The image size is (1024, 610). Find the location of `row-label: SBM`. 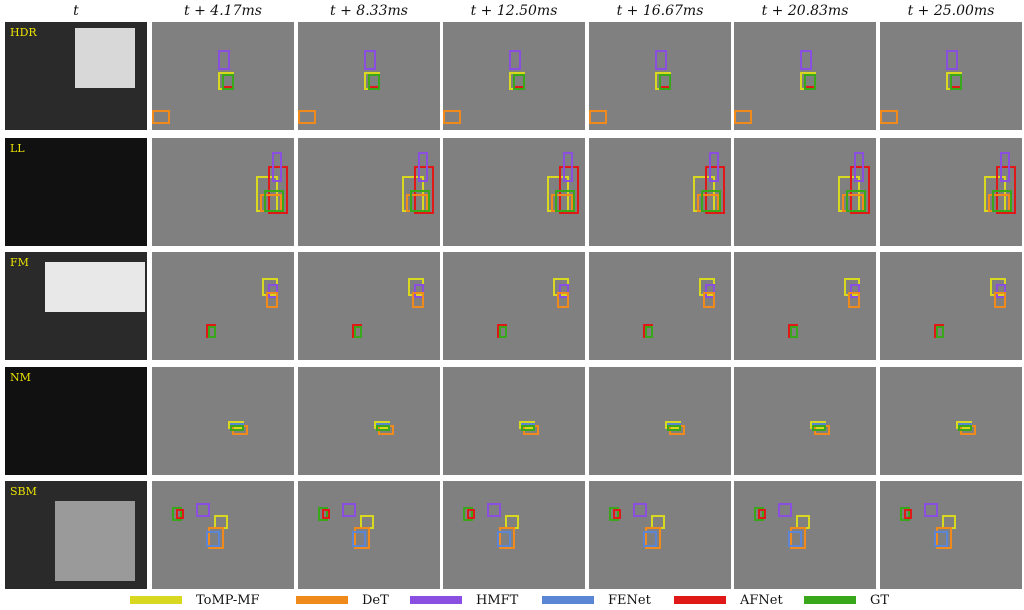

row-label: SBM is located at coordinates (23, 491).